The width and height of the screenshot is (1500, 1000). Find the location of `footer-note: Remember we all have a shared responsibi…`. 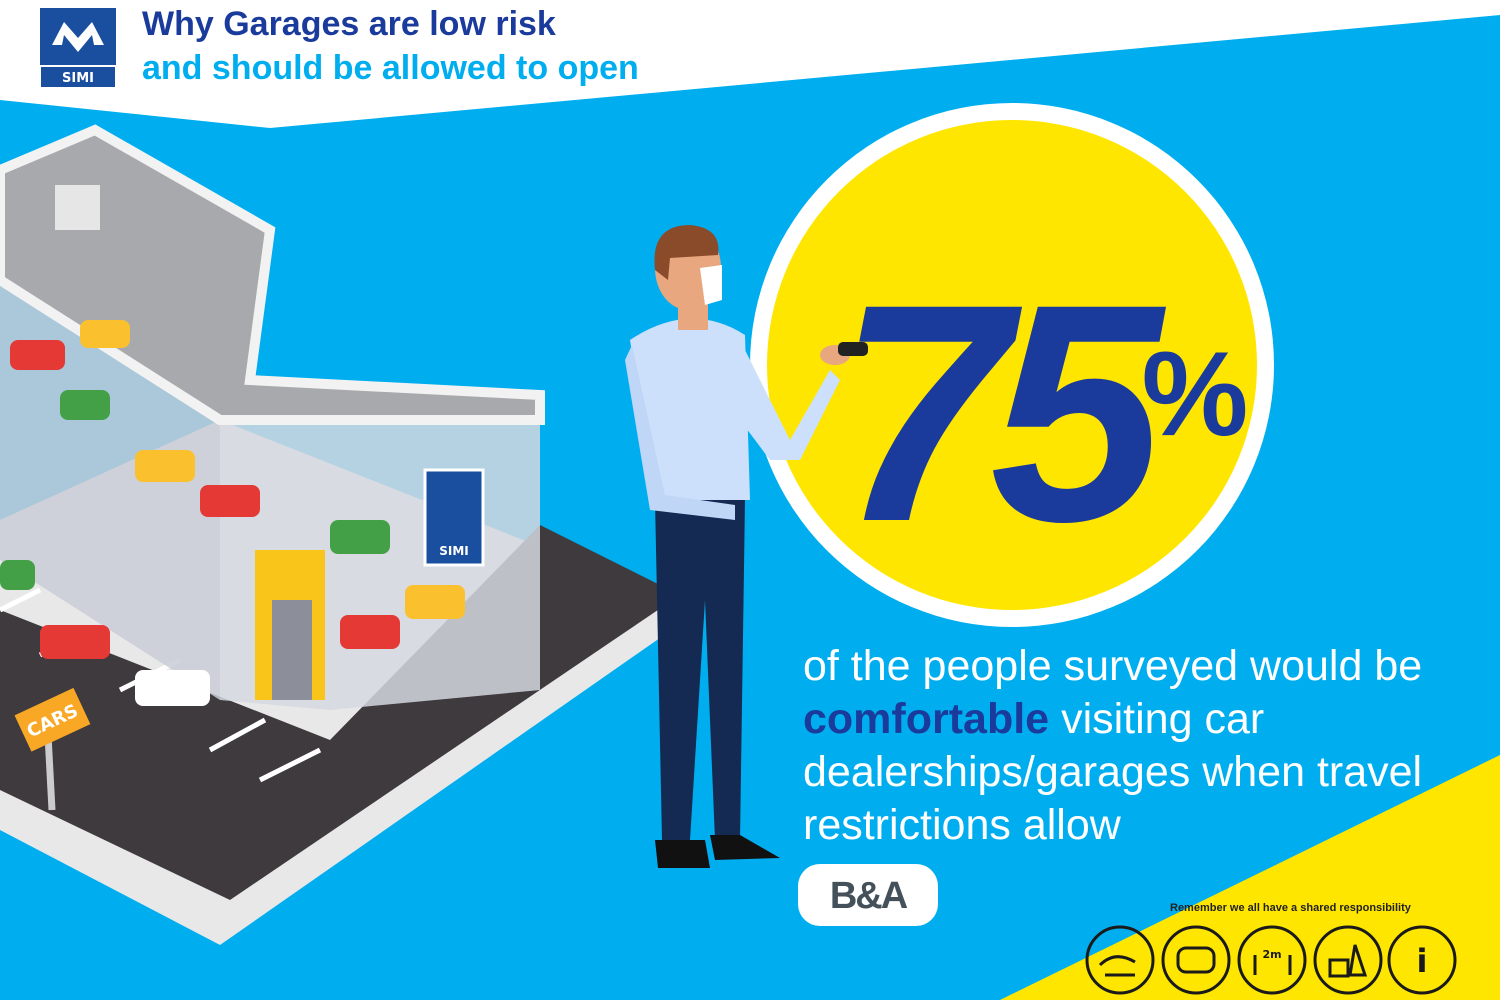

footer-note: Remember we all have a shared responsibi… is located at coordinates (1290, 908).